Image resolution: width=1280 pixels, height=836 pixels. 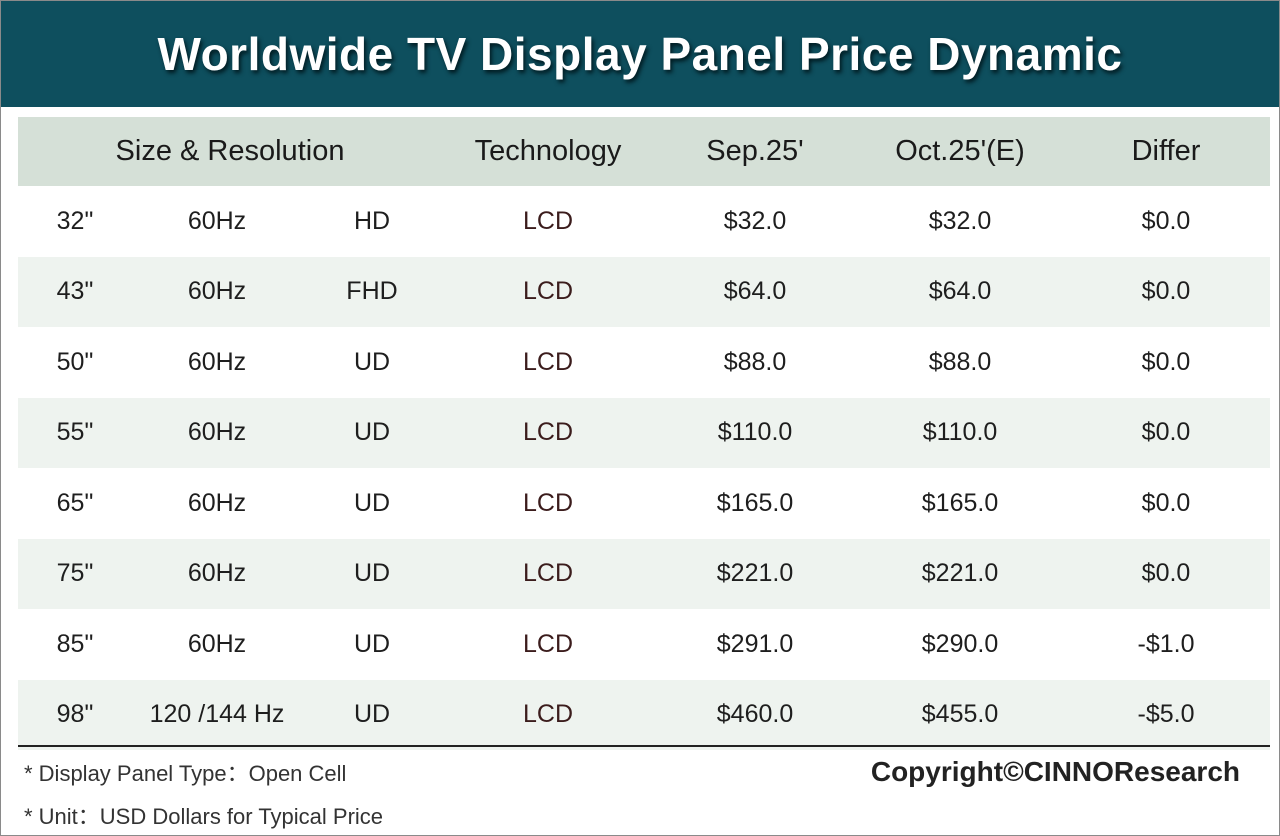 What do you see at coordinates (755, 643) in the screenshot?
I see `cell-sep: $291.0` at bounding box center [755, 643].